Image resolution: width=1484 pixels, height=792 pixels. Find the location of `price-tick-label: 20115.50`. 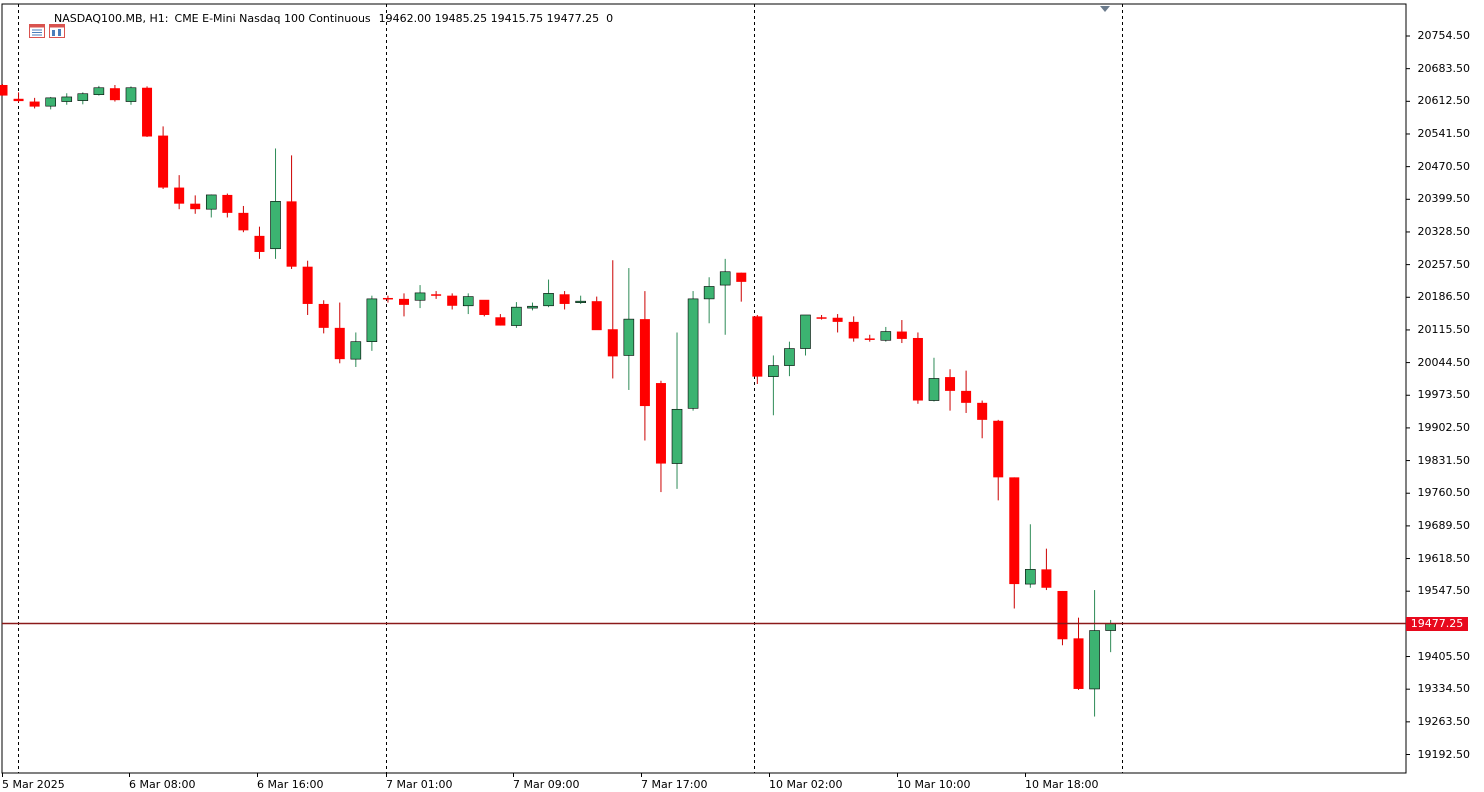

price-tick-label: 20115.50 is located at coordinates (1444, 329).